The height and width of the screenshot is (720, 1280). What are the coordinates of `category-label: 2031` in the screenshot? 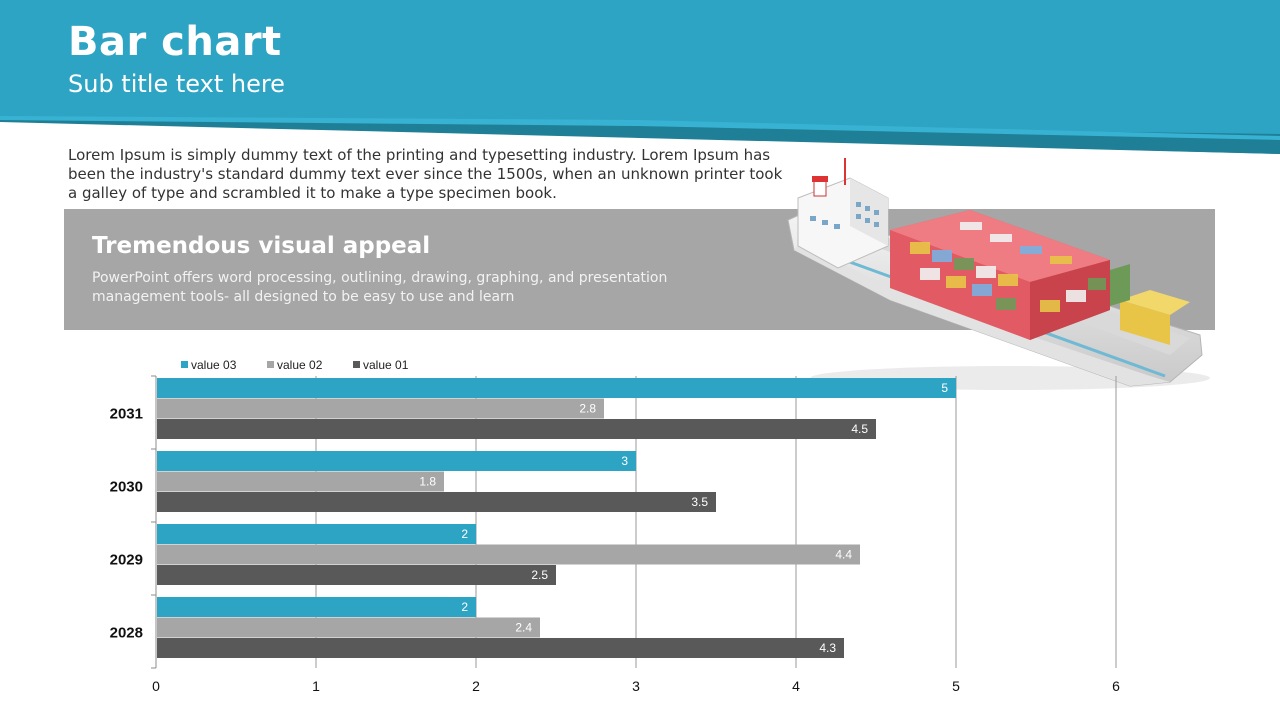 It's located at (126, 414).